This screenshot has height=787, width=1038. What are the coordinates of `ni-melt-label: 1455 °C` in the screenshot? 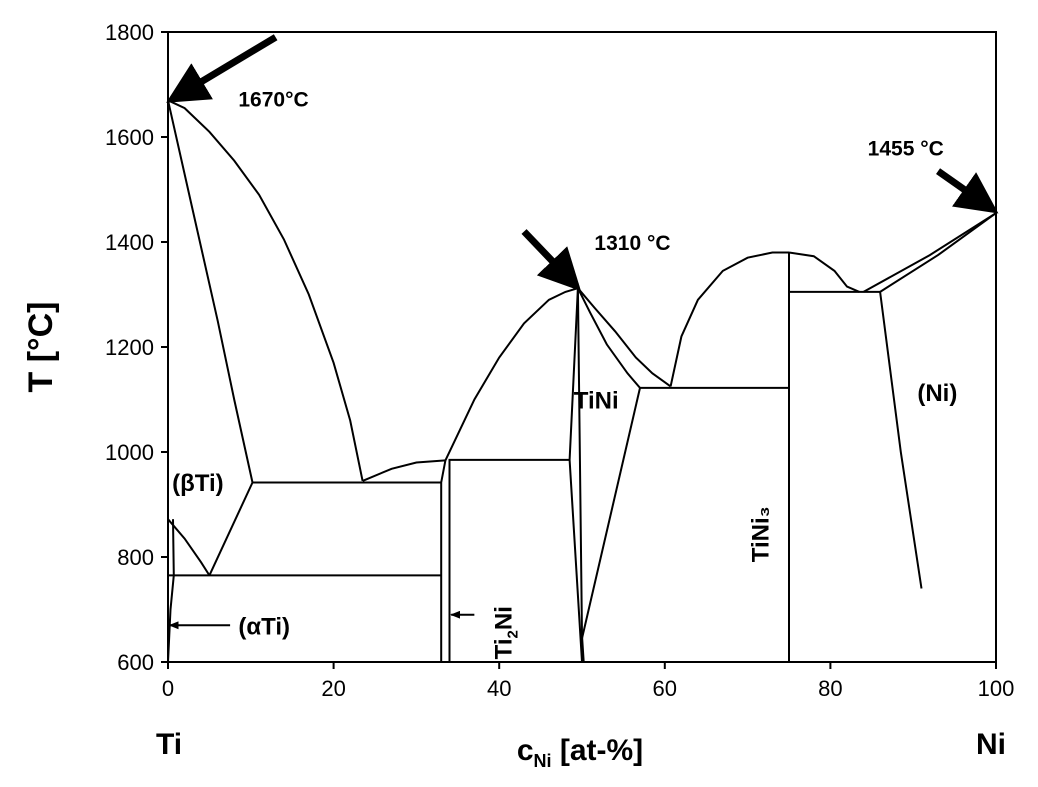 It's located at (906, 148).